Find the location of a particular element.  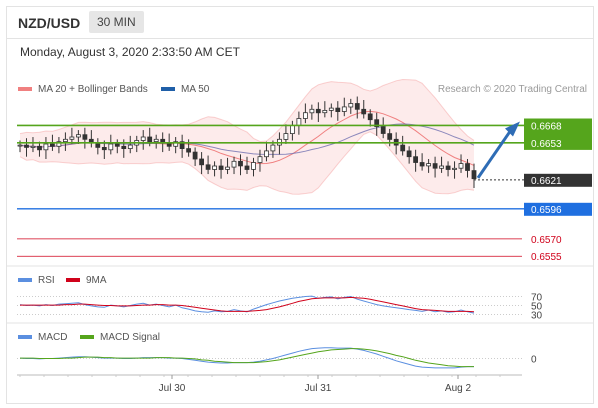

resistance-tag is located at coordinates (558, 134).